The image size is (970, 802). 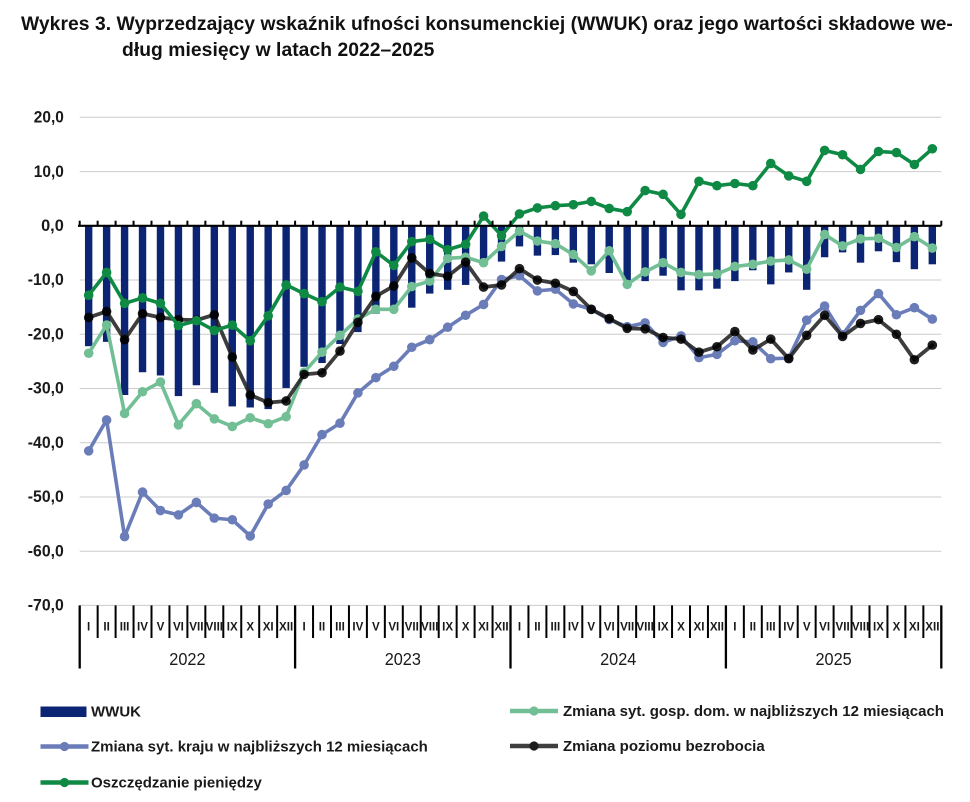 I want to click on svg-text: -50,0, so click(x=46, y=496).